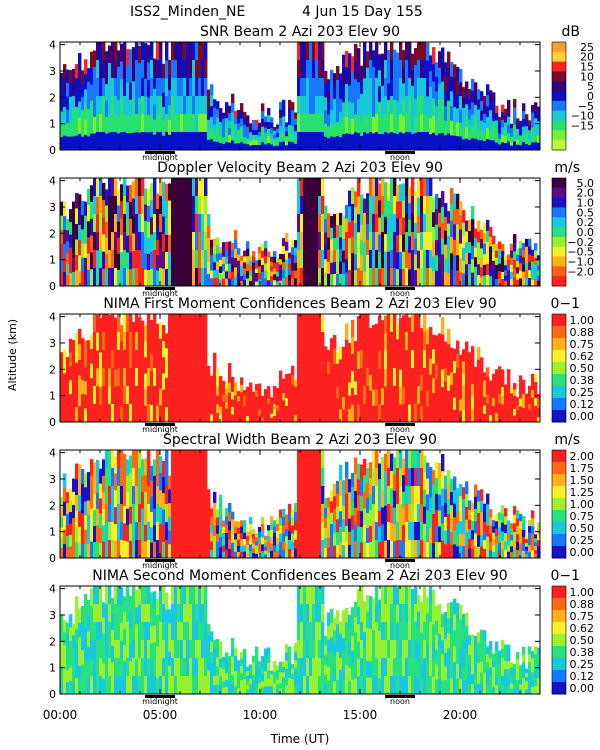 This screenshot has width=600, height=750. Describe the element at coordinates (582, 456) in the screenshot. I see `colorbar-label: 2.00` at that location.